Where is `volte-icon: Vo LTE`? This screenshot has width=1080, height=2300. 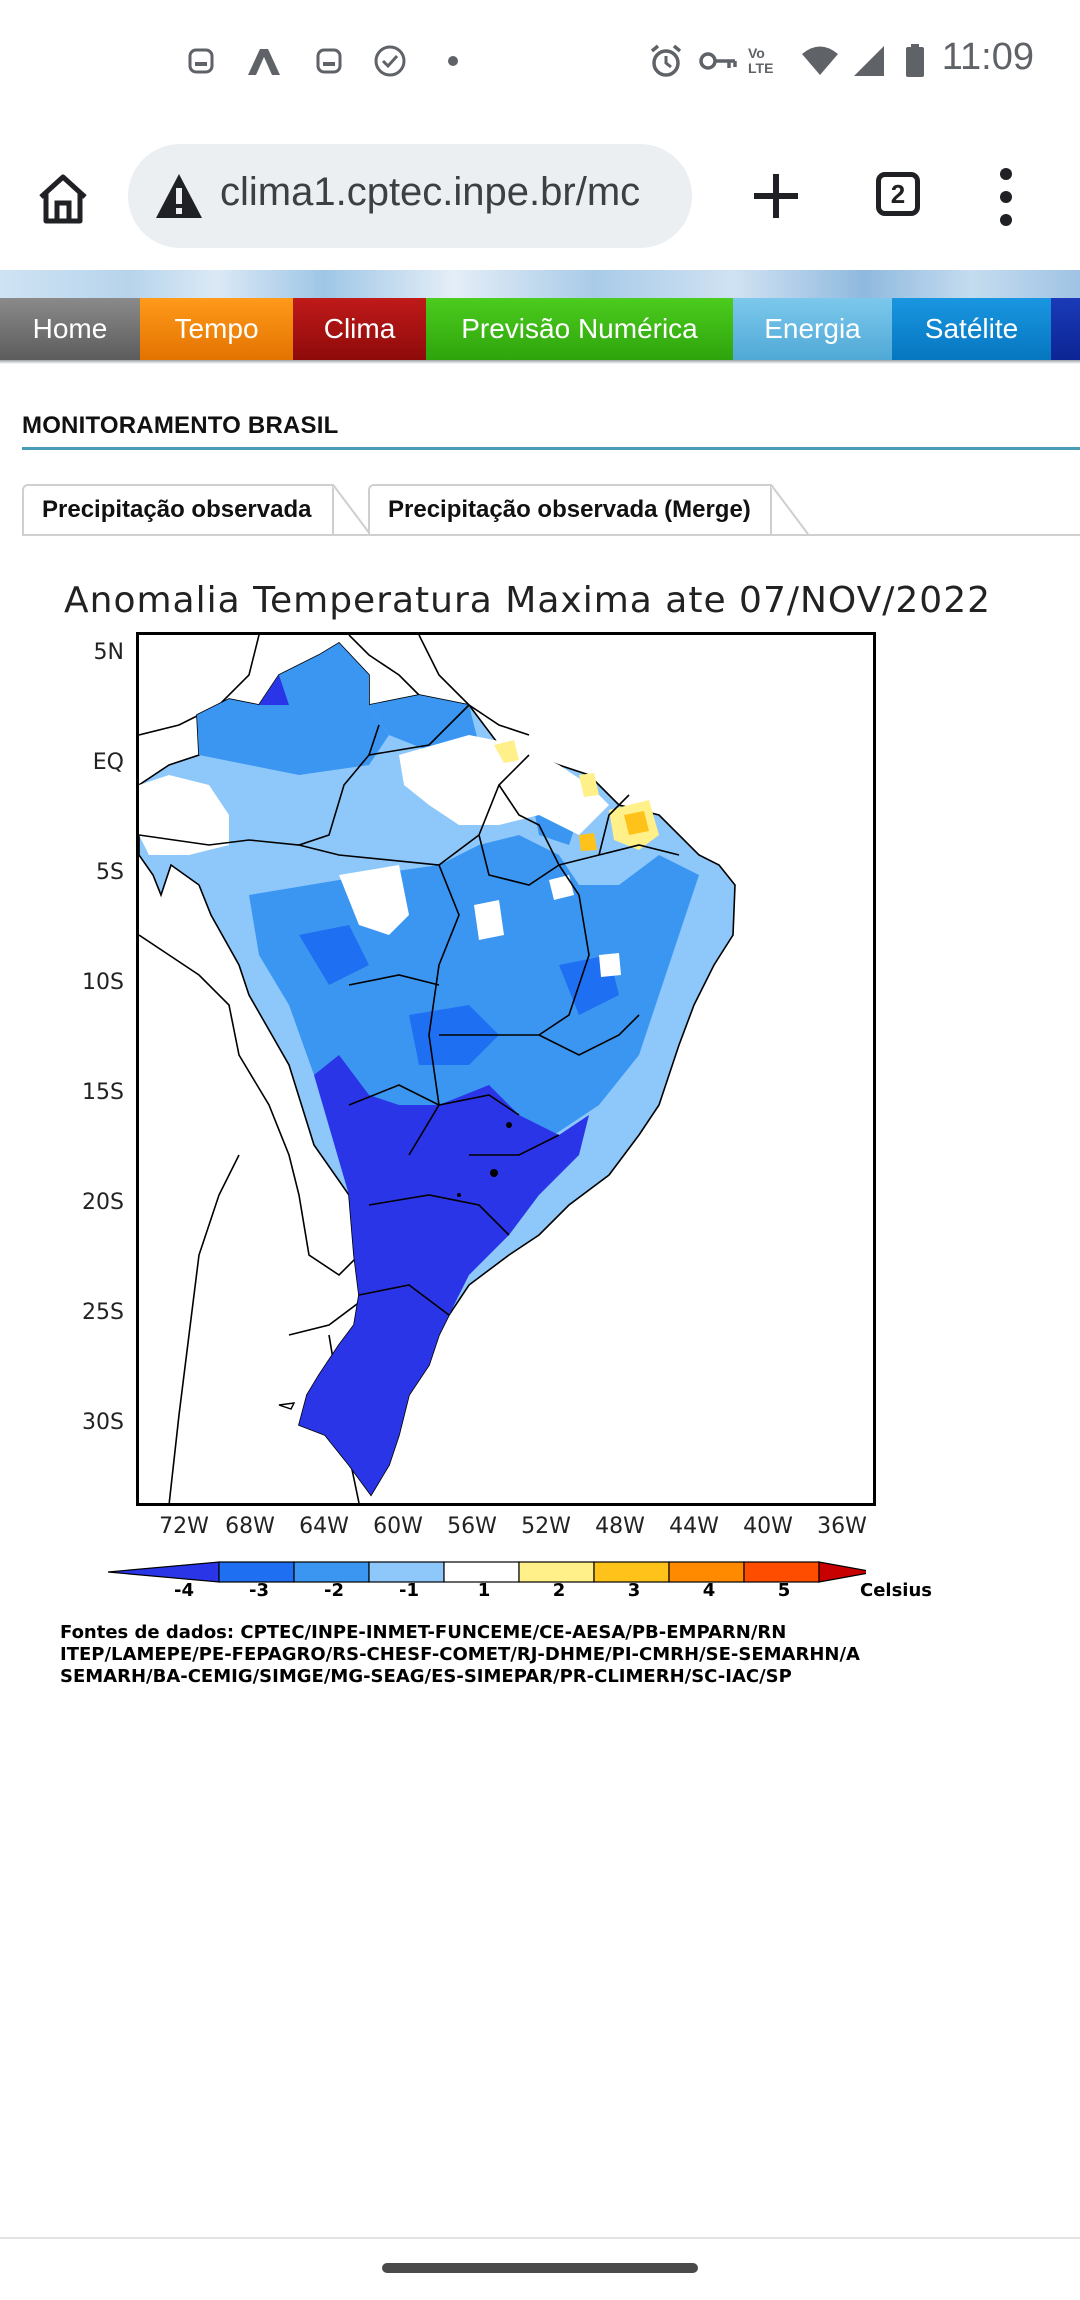
volte-icon: Vo LTE is located at coordinates (761, 60).